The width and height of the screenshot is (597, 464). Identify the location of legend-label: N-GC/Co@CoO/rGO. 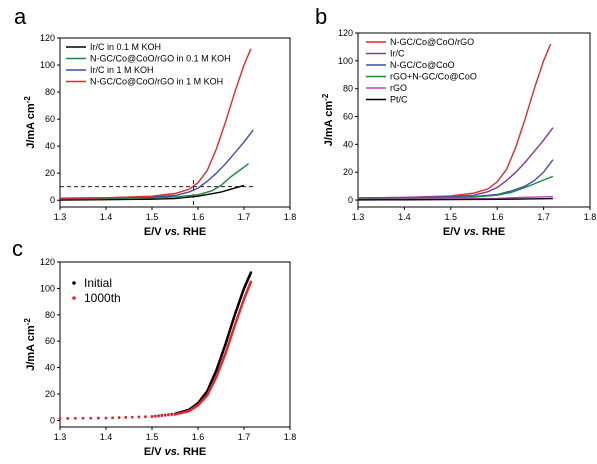
(432, 42).